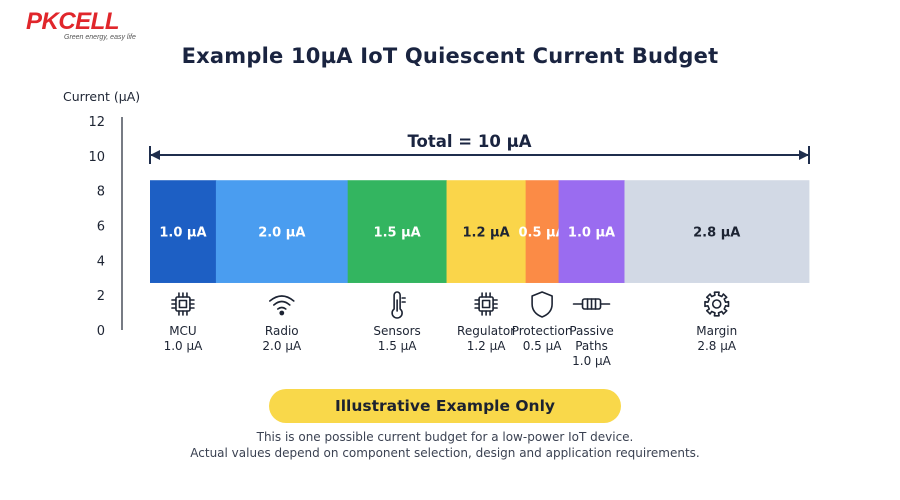 The image size is (900, 500). I want to click on total-label-backing, so click(469, 139).